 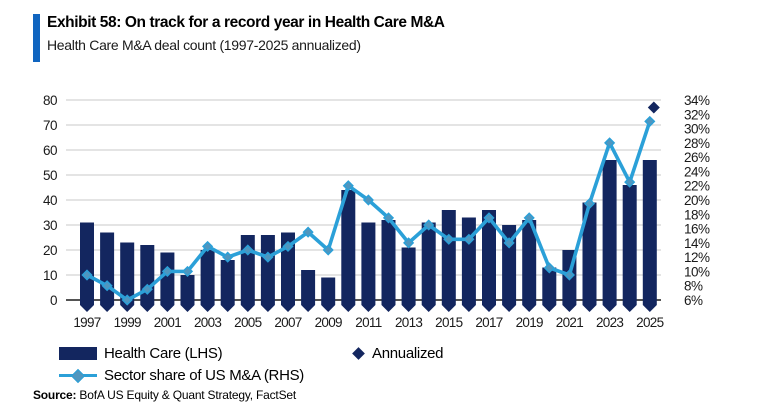 What do you see at coordinates (50, 150) in the screenshot?
I see `y-left-tick-60: 60` at bounding box center [50, 150].